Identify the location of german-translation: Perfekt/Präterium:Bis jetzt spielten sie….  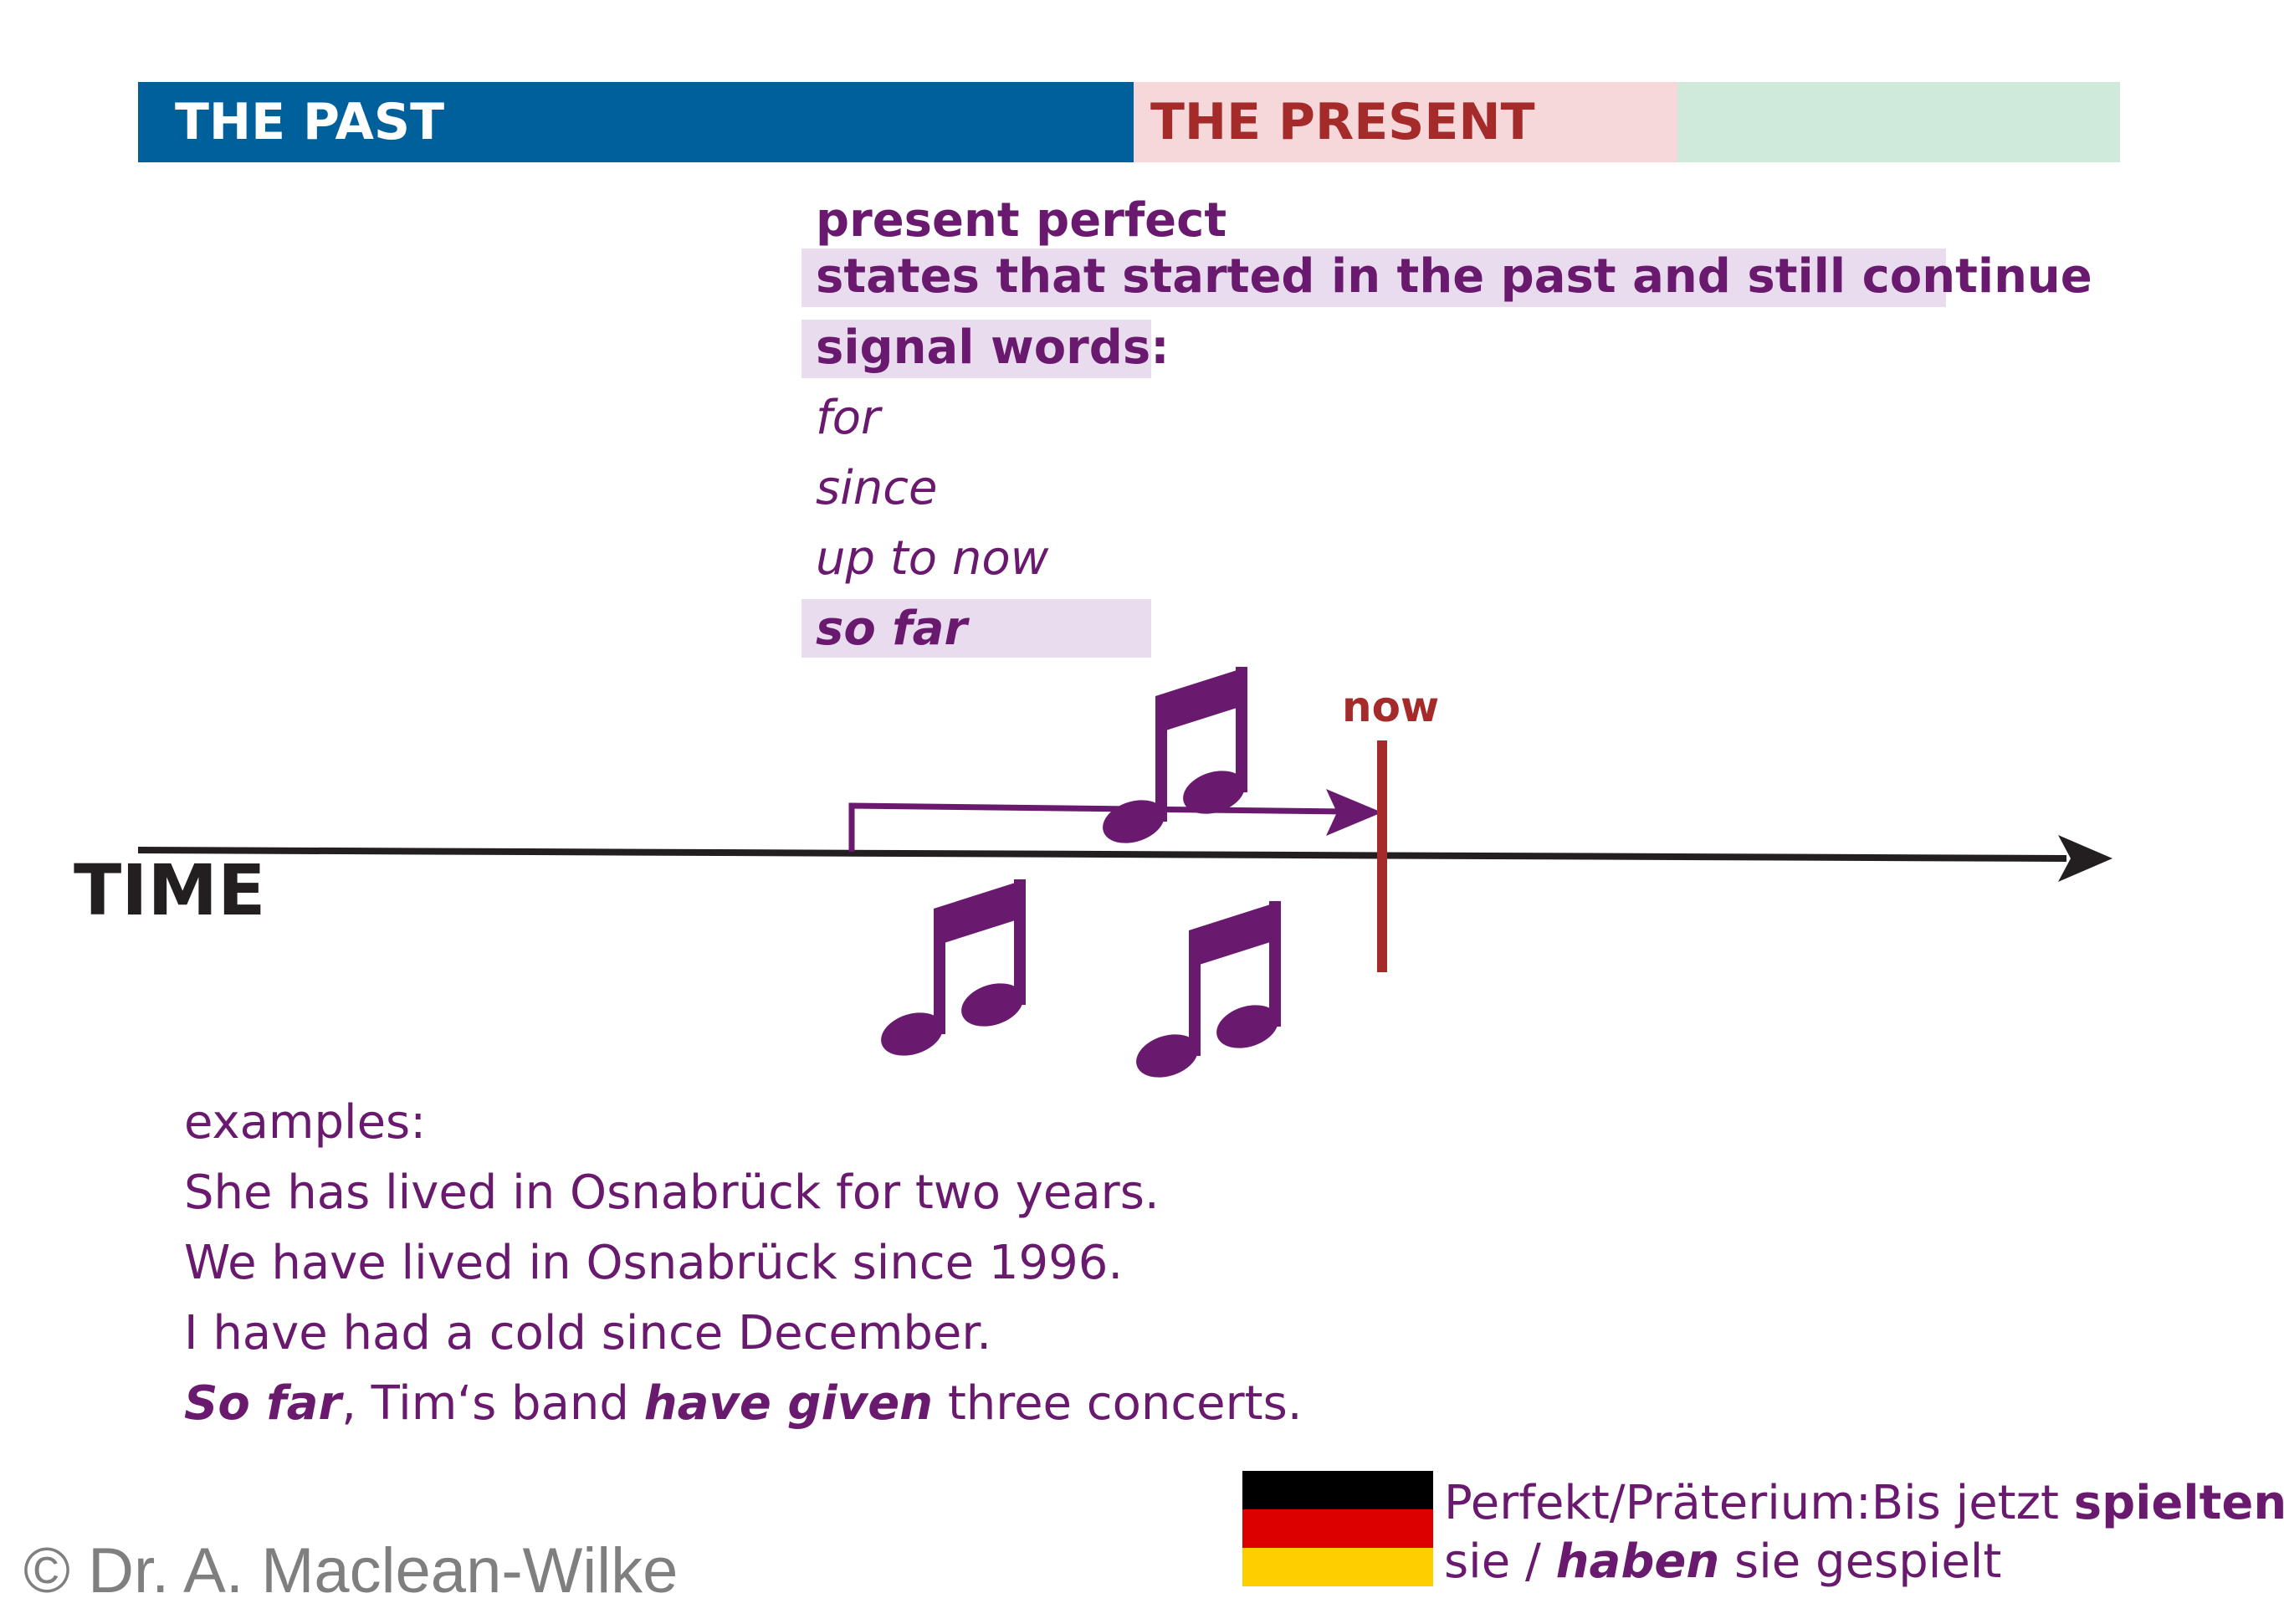
(1864, 1532).